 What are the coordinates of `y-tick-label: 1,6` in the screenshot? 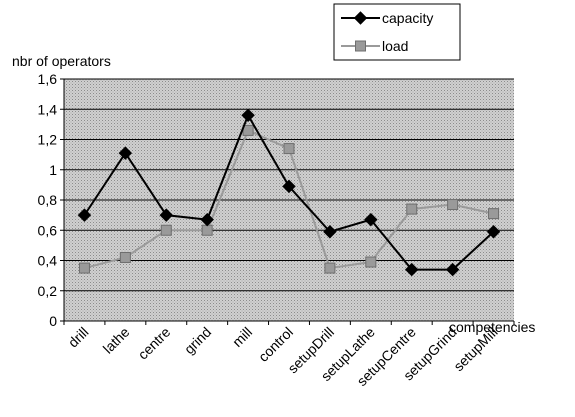 It's located at (48, 79).